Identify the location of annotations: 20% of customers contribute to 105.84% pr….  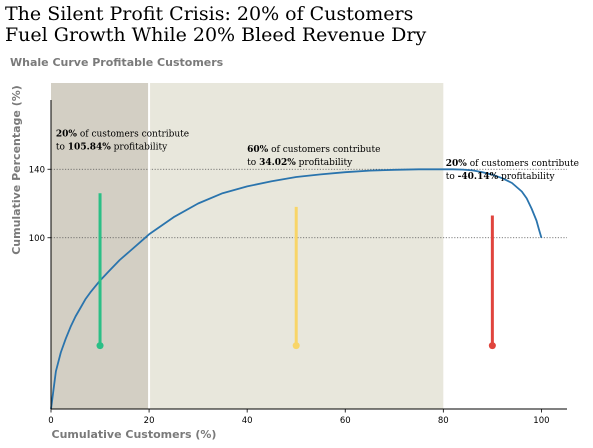
(317, 156).